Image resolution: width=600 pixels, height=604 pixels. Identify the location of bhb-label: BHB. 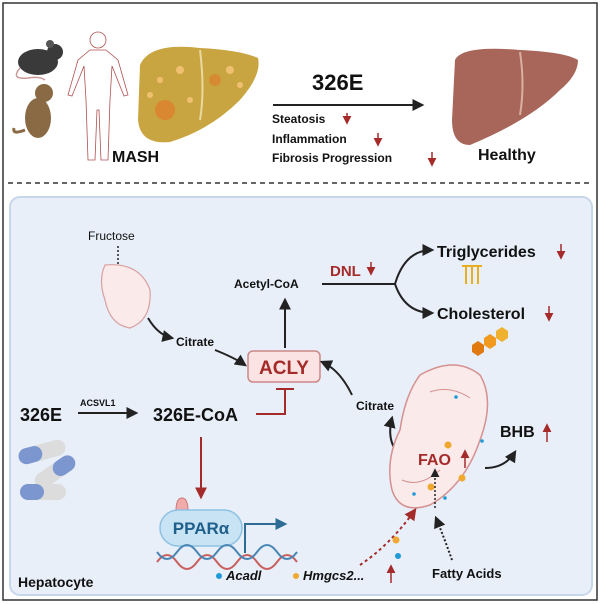
(517, 432).